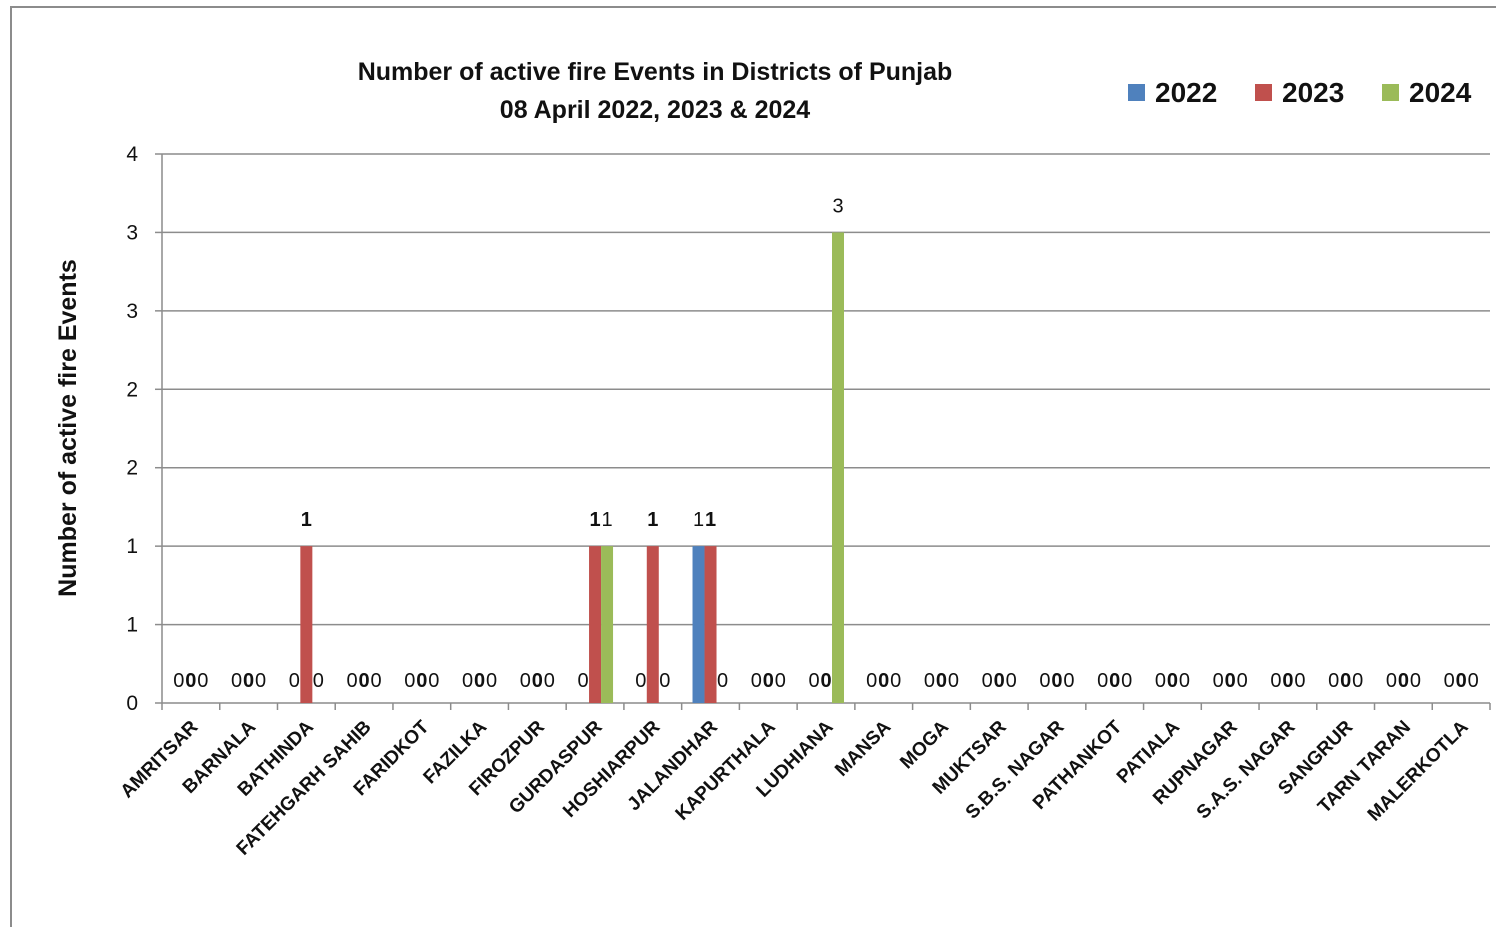  I want to click on chart-title-line-2: 08 April 2022, 2023 & 2024, so click(655, 110).